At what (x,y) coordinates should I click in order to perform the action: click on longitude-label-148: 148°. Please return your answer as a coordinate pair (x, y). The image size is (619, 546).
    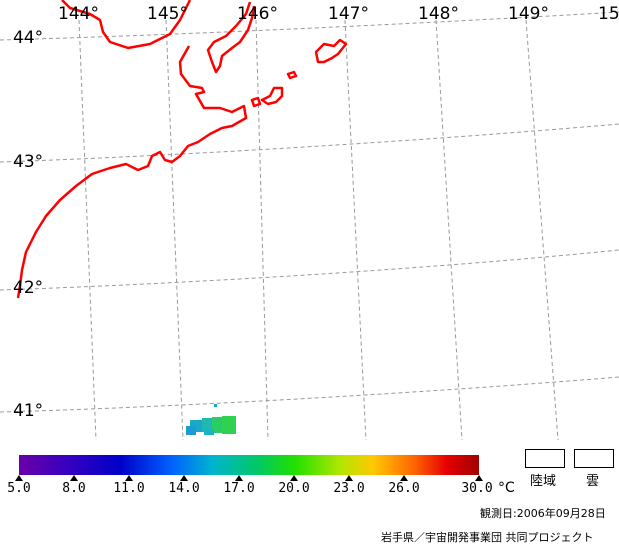
    Looking at the image, I should click on (438, 14).